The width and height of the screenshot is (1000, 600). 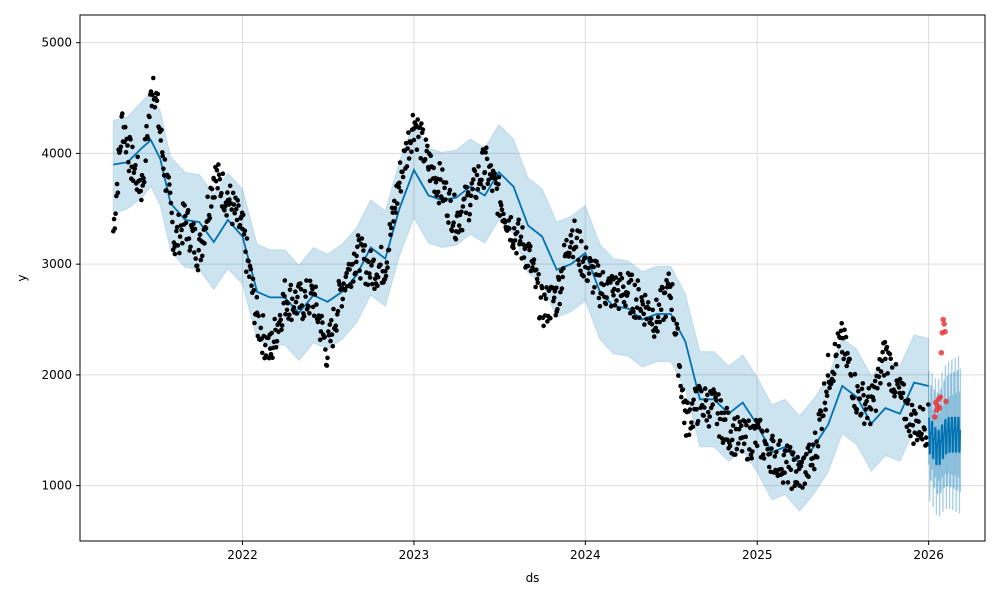 I want to click on x-tick-label: 2023, so click(x=414, y=555).